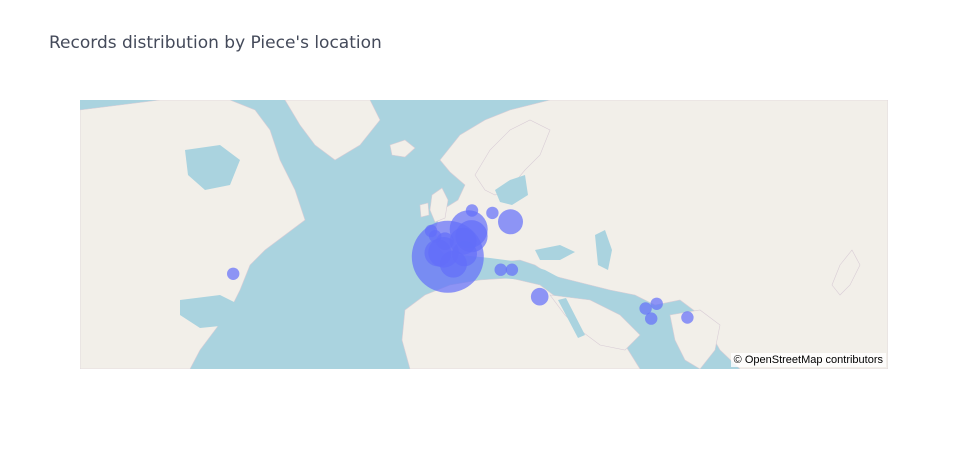 The width and height of the screenshot is (968, 450). I want to click on map-attribution: © OpenStreetMap contributors, so click(808, 360).